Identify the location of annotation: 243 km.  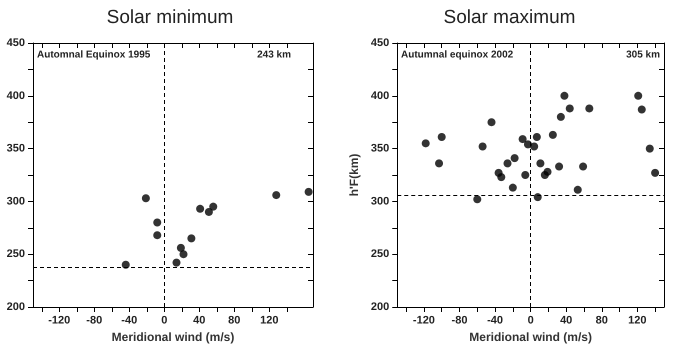
(274, 55).